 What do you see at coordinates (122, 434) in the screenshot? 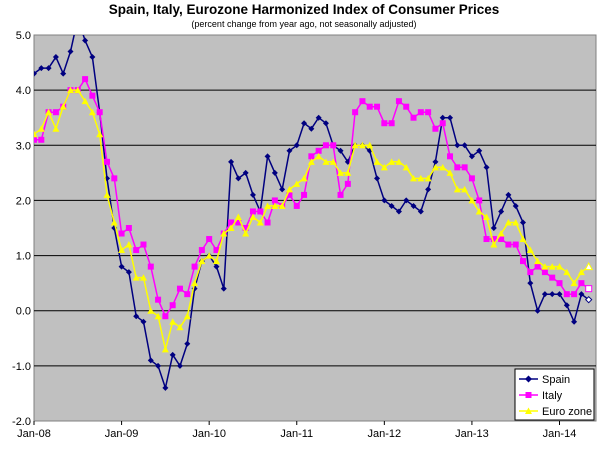
I see `x-tick-label: Jan-09` at bounding box center [122, 434].